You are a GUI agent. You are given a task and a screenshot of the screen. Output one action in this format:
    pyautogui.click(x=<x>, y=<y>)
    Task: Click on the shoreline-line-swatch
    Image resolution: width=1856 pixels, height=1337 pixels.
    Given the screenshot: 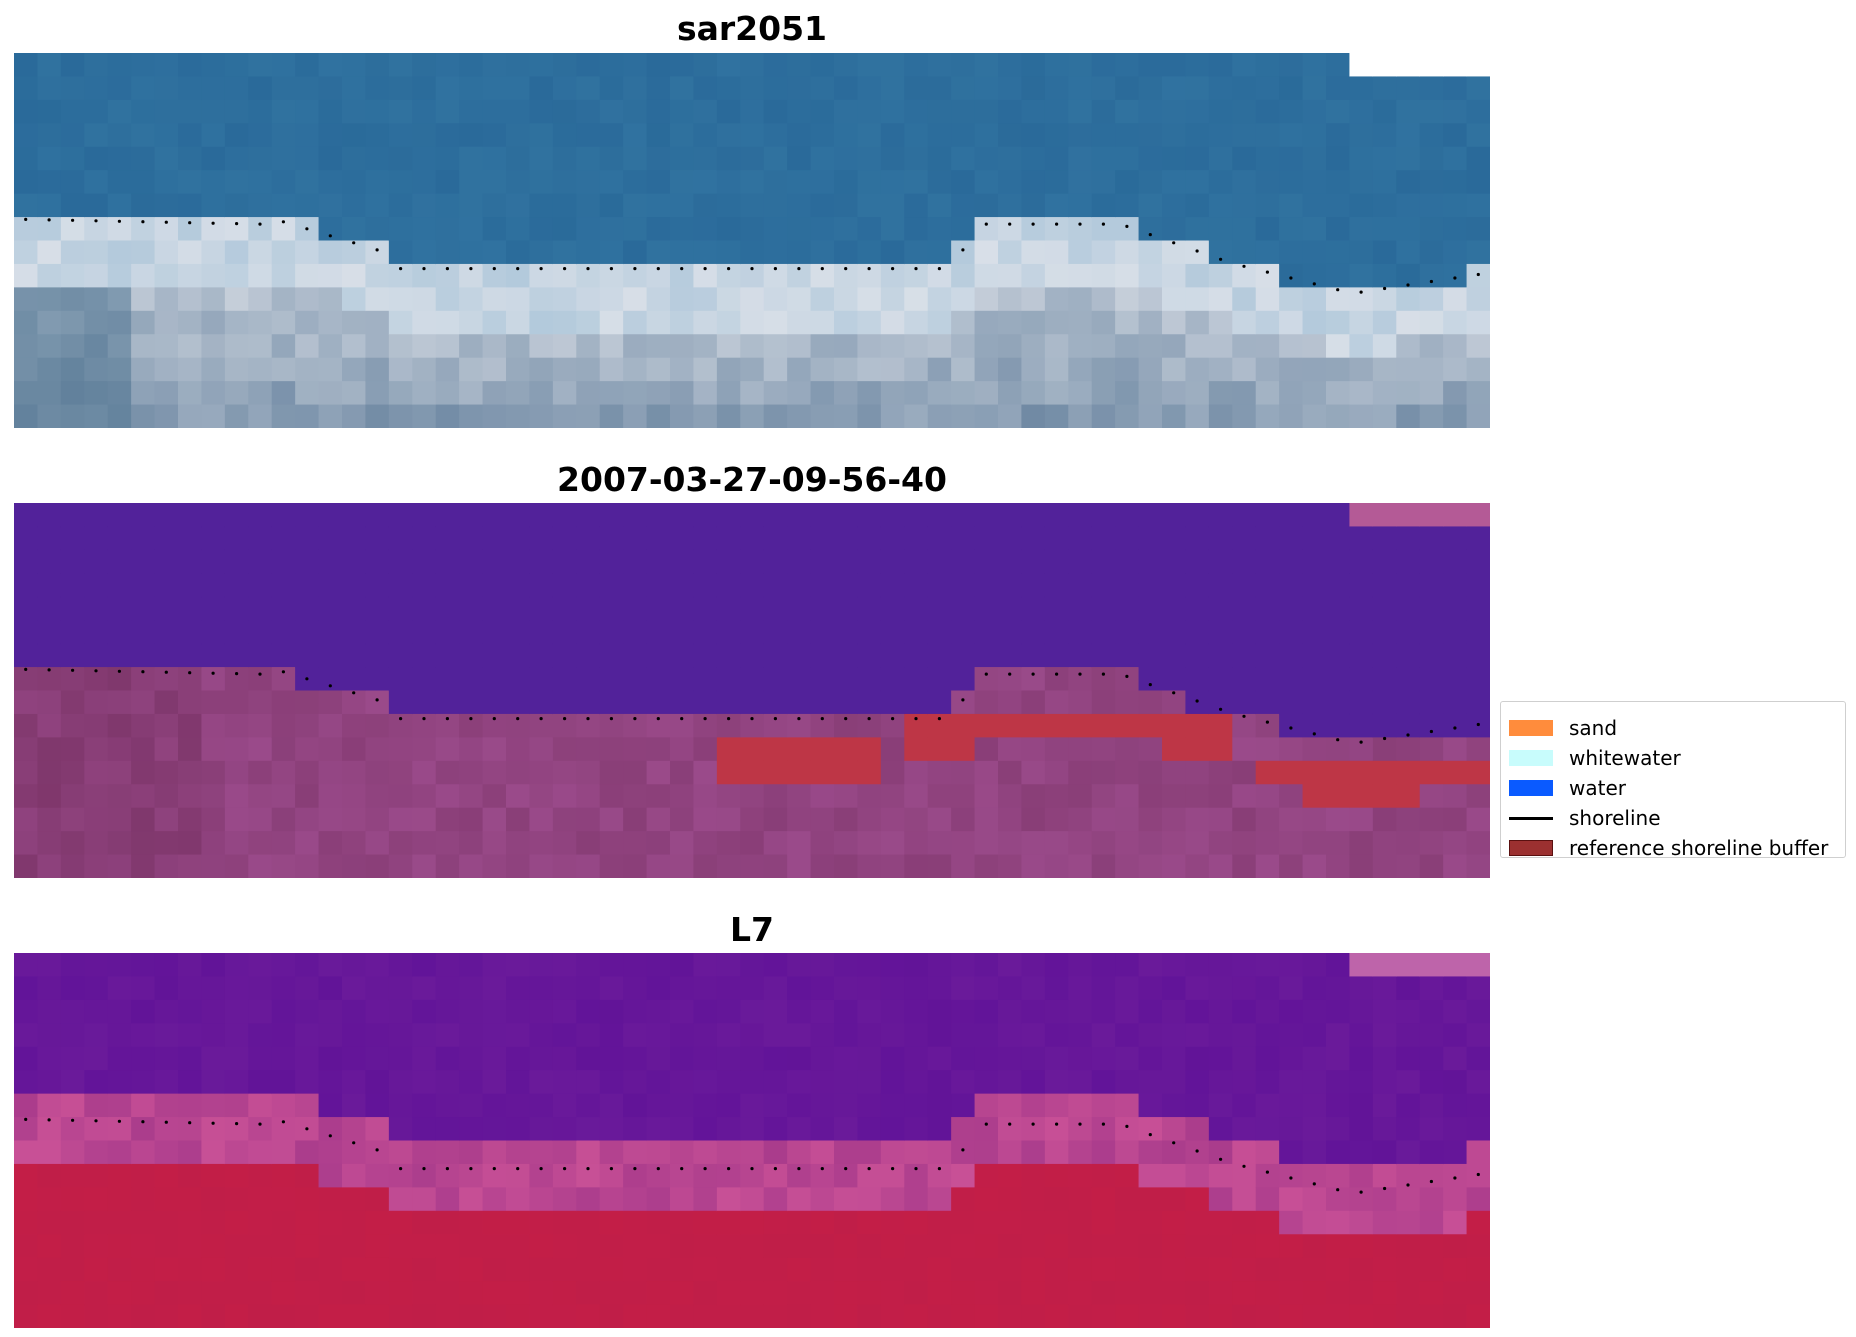 What is the action you would take?
    pyautogui.click(x=1531, y=818)
    